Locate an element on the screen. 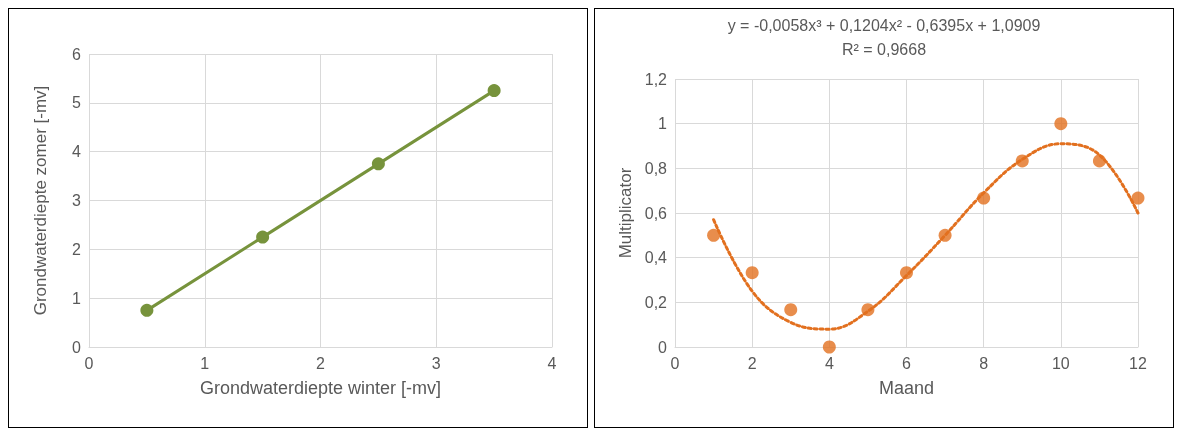 This screenshot has height=430, width=1182. y-tick-label: 0,2 is located at coordinates (656, 302).